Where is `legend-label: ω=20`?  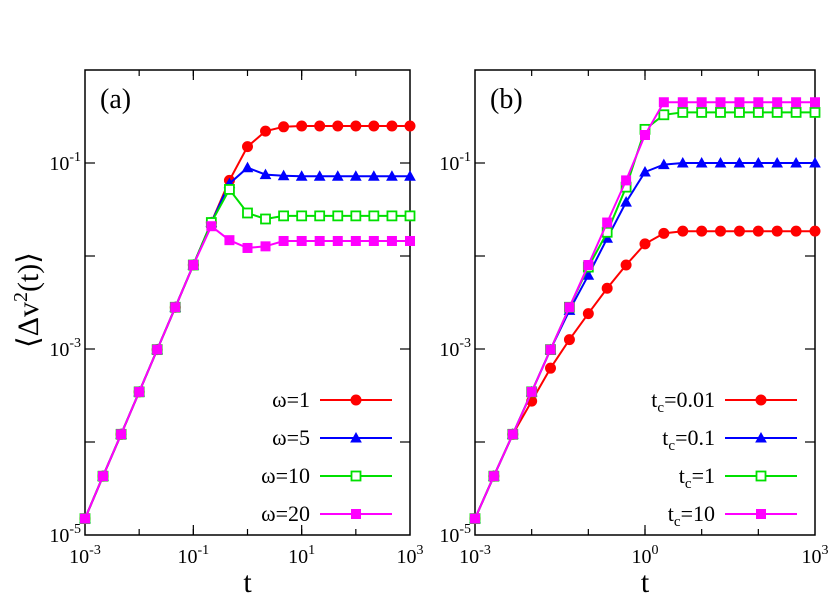 legend-label: ω=20 is located at coordinates (285, 513).